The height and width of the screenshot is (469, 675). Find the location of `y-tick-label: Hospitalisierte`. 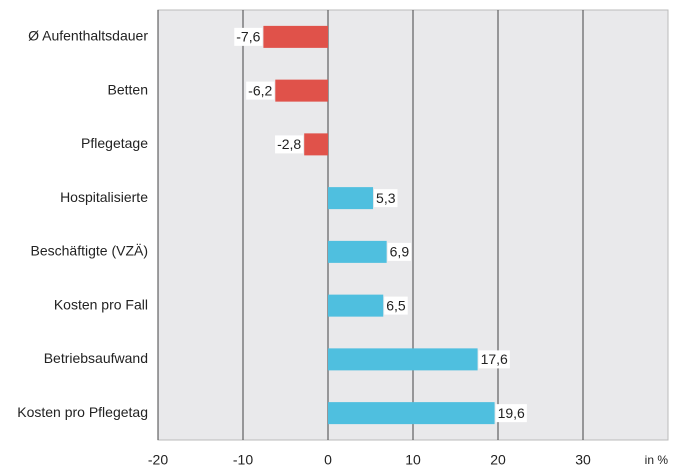

y-tick-label: Hospitalisierte is located at coordinates (104, 197).